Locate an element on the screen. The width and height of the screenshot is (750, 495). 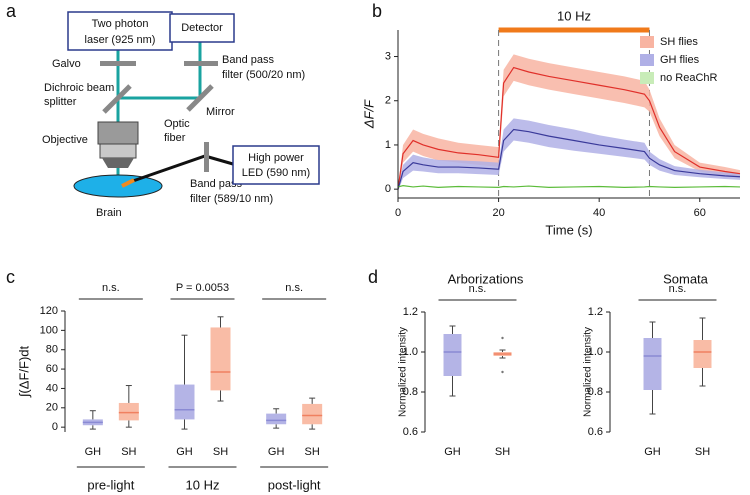
group-label: pre-light is located at coordinates (110, 484).